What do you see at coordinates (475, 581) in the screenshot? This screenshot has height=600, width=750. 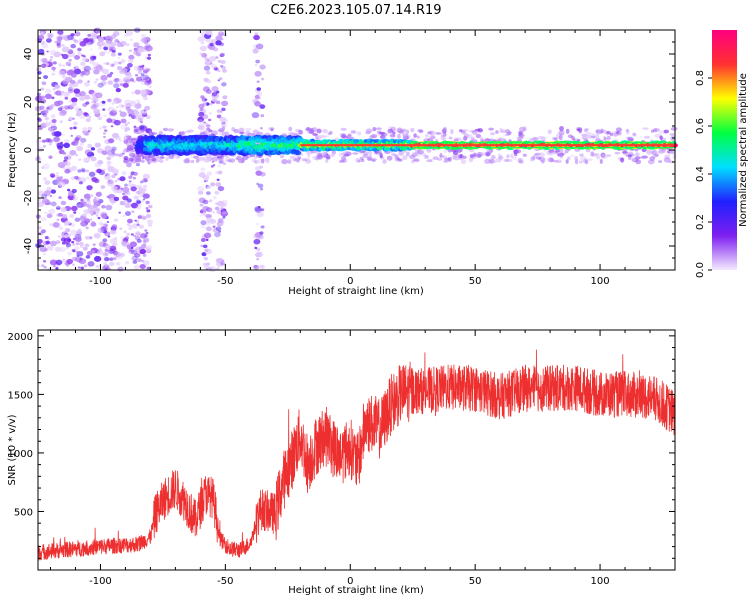 I see `x-tick-label: 50` at bounding box center [475, 581].